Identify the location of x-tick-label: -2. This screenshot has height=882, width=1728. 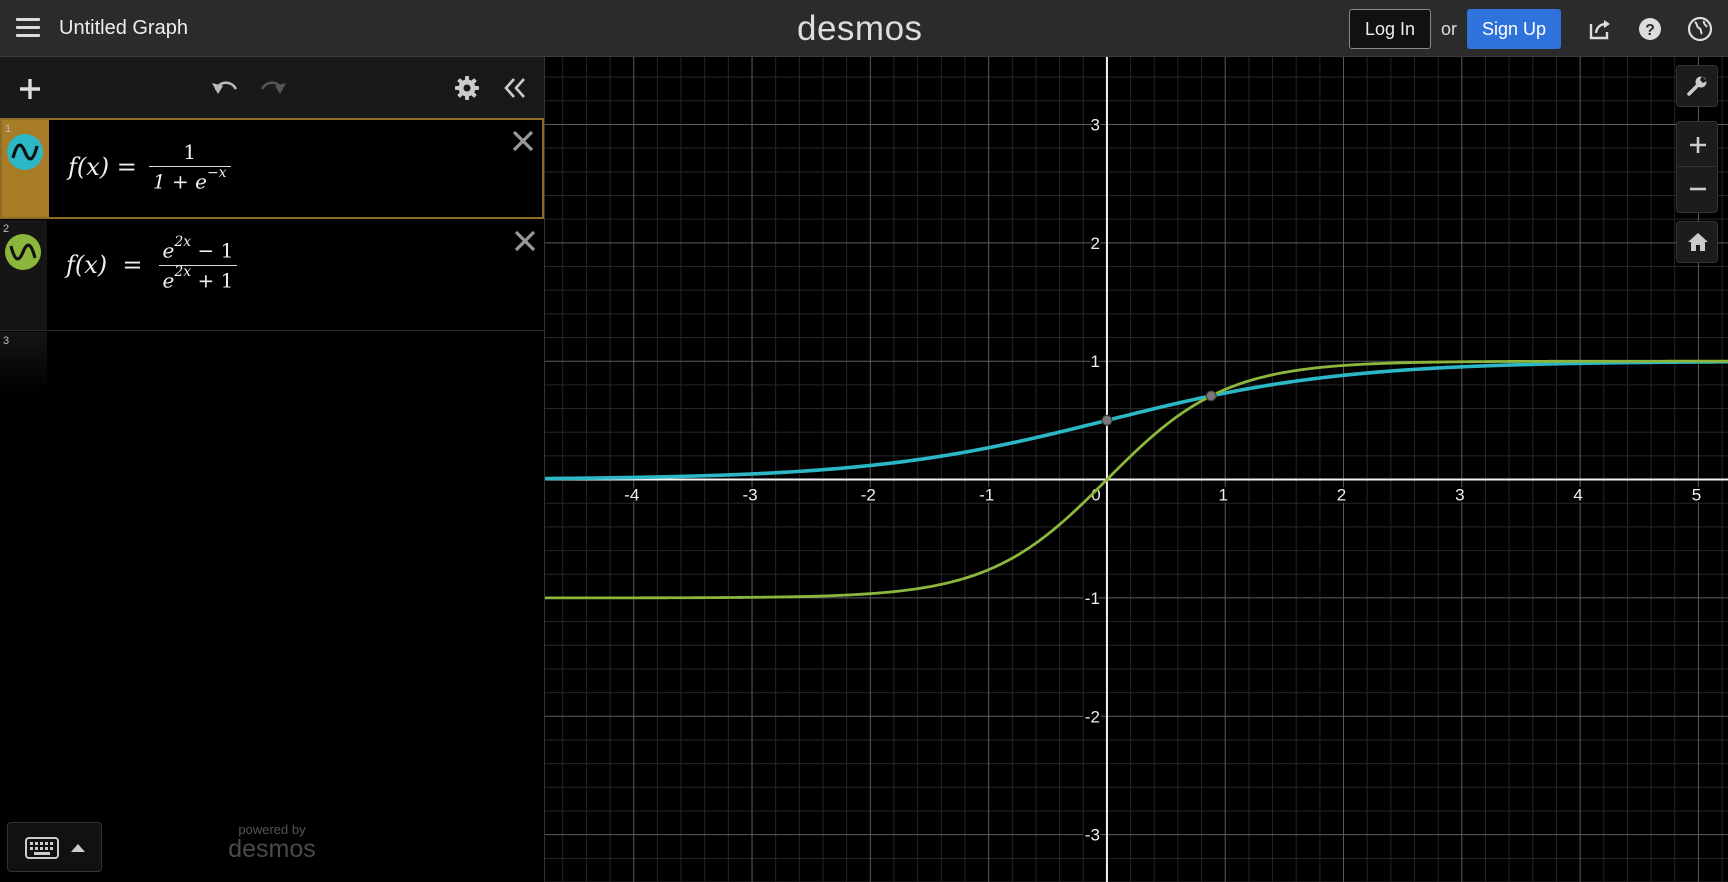
(868, 495).